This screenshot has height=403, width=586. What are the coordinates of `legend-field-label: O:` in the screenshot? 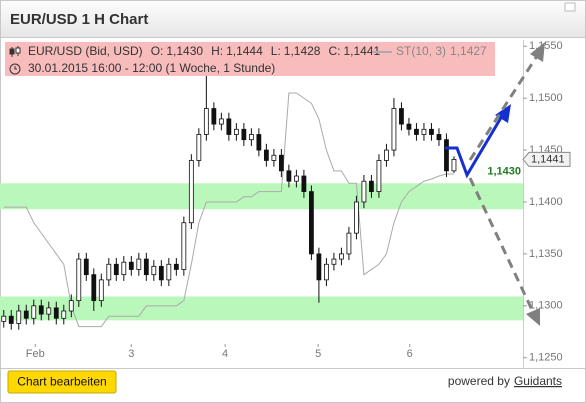 It's located at (157, 51).